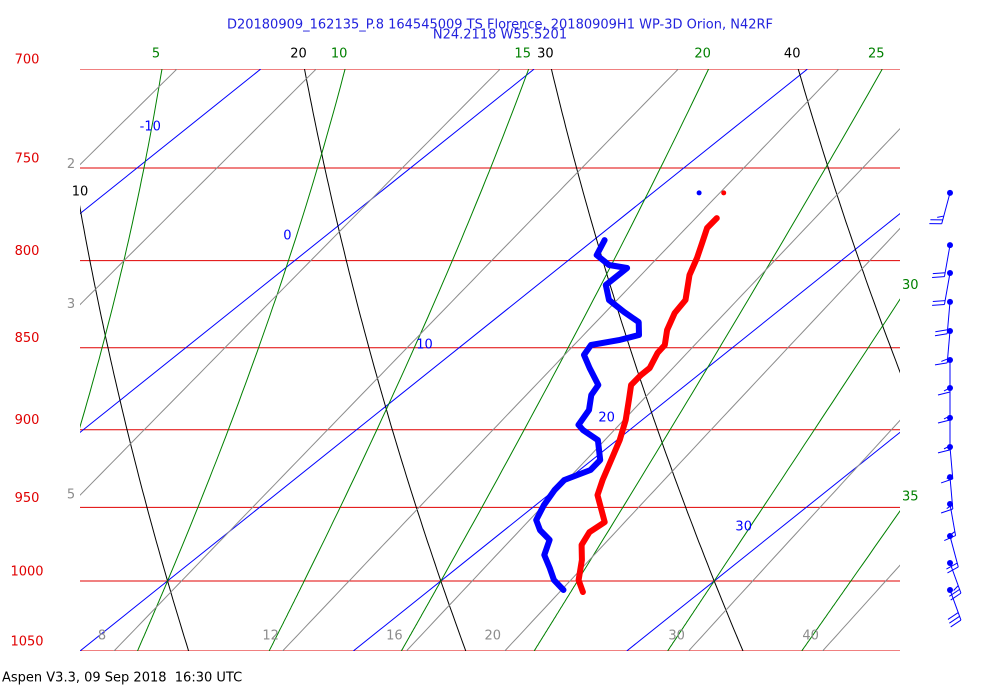 Image resolution: width=1000 pixels, height=700 pixels. I want to click on dry-adiabat-label: 30, so click(545, 54).